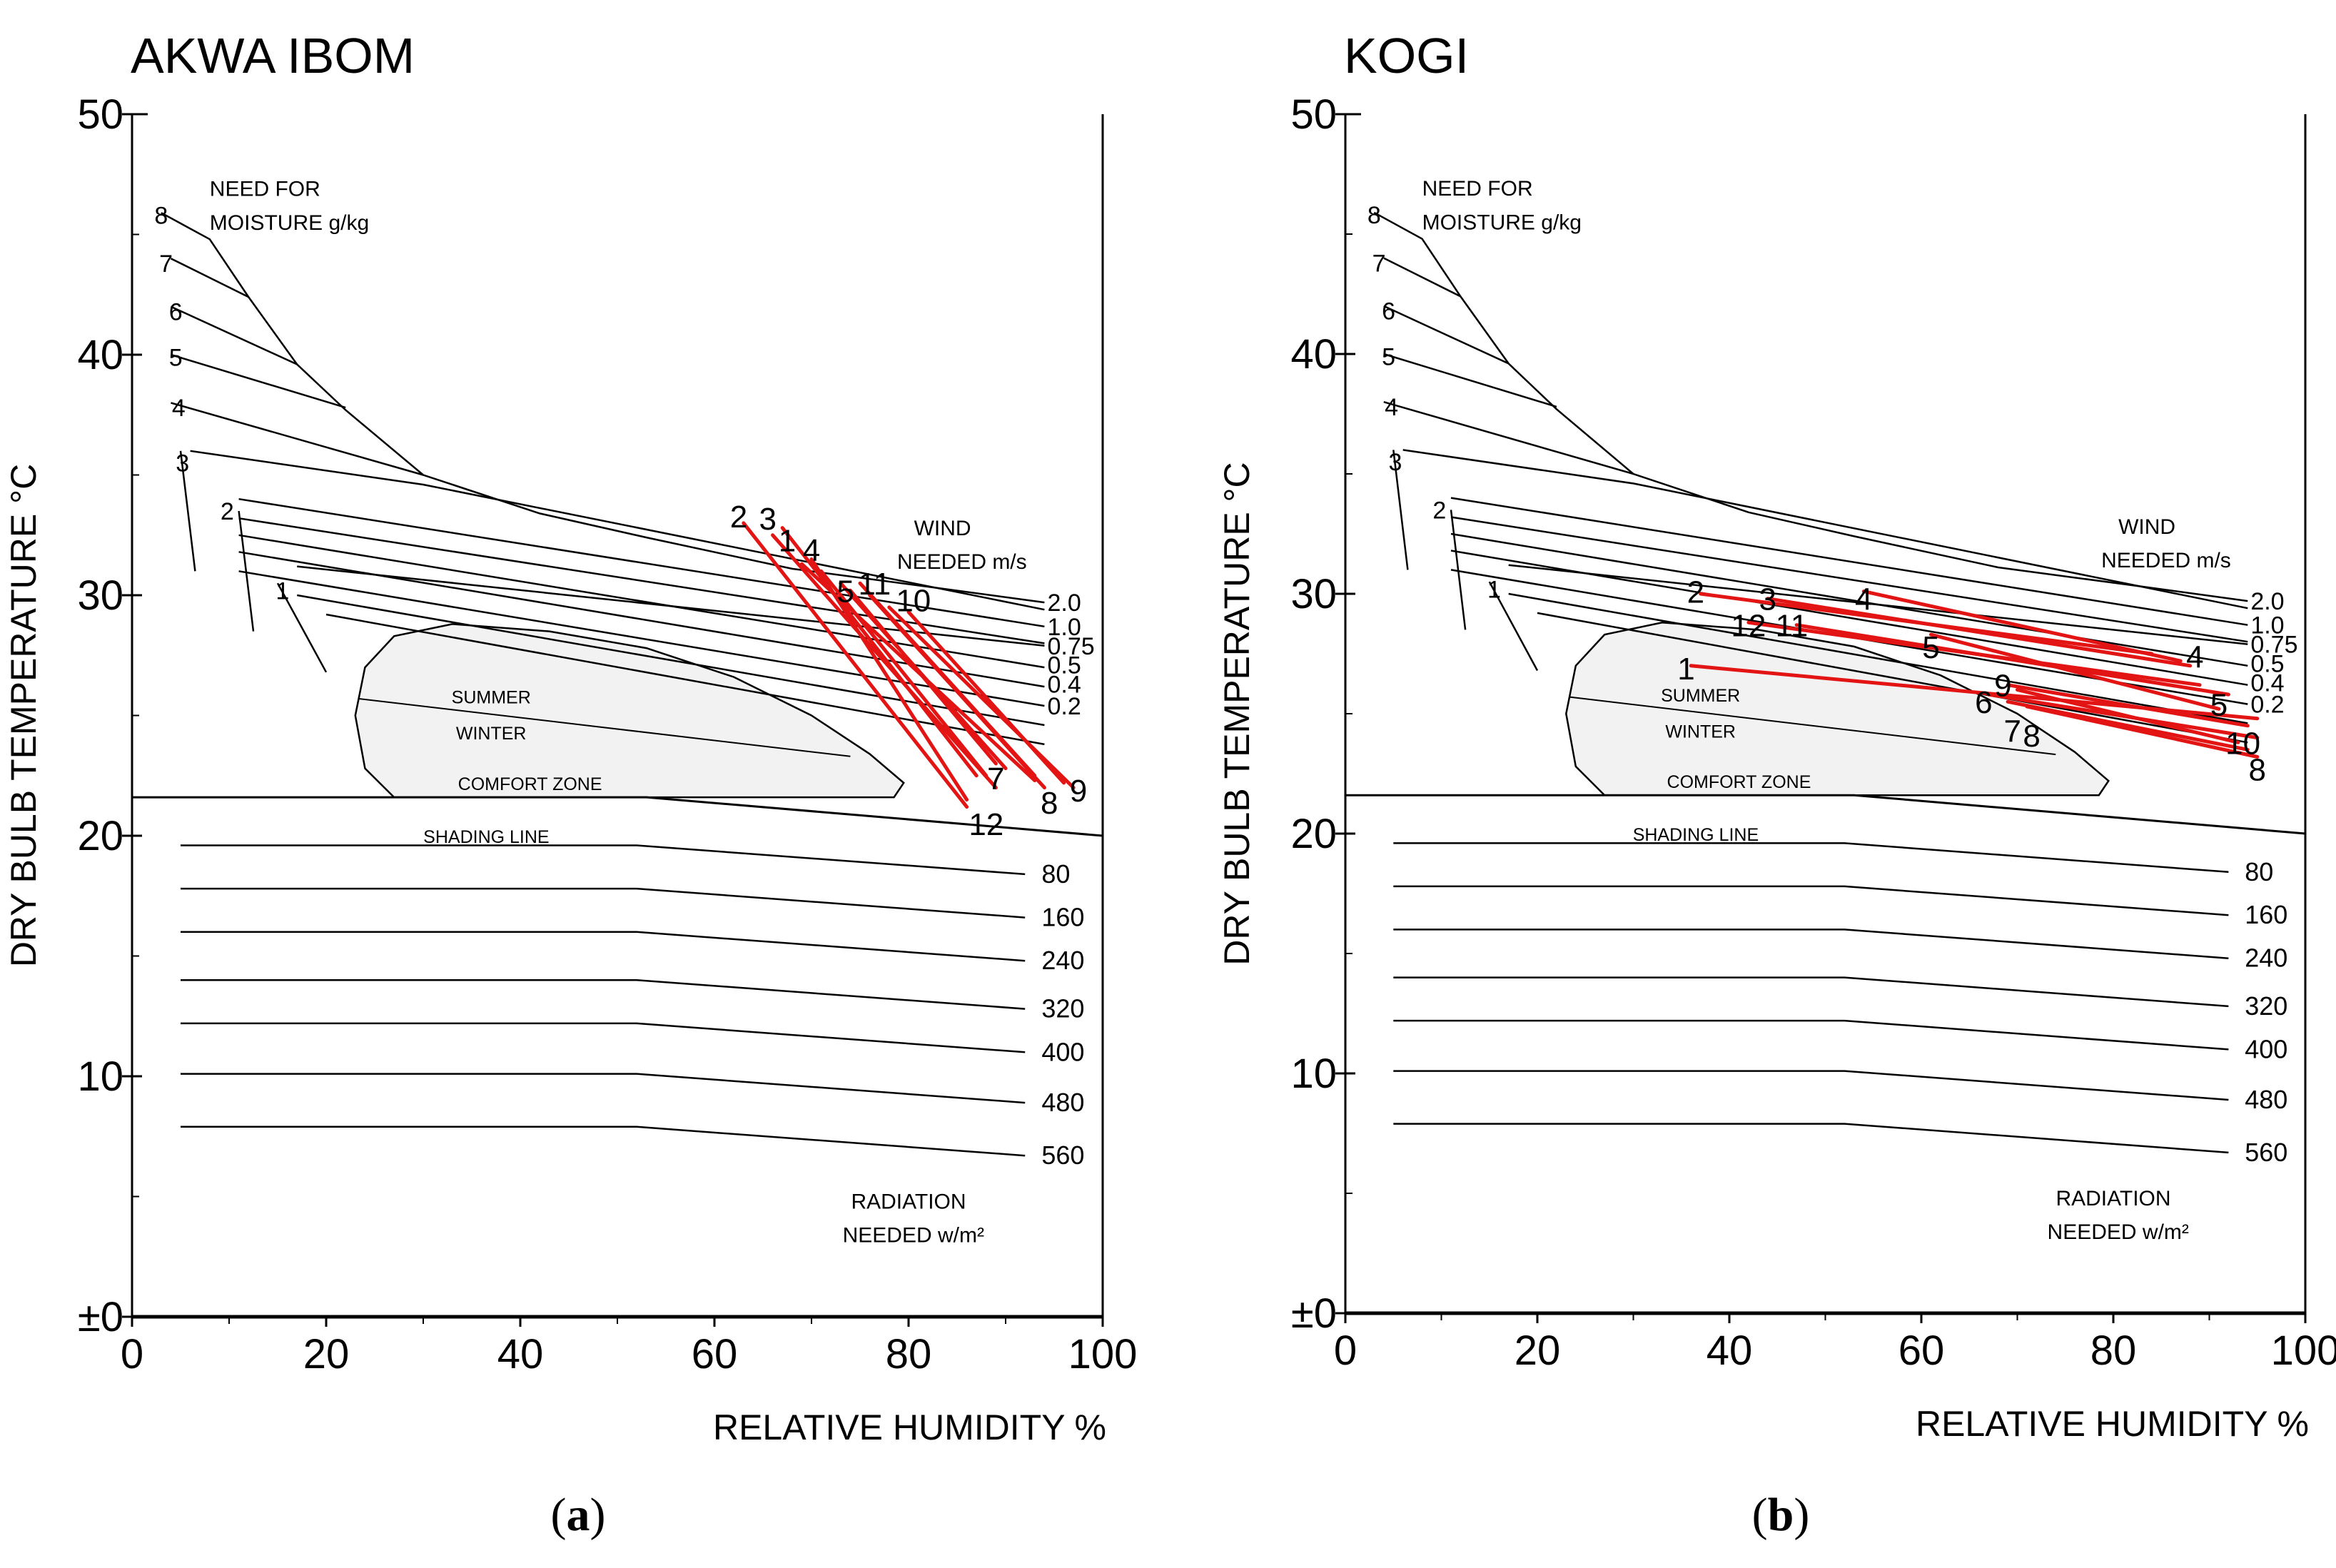 The height and width of the screenshot is (1568, 2336). I want to click on shading-line, so click(617, 816).